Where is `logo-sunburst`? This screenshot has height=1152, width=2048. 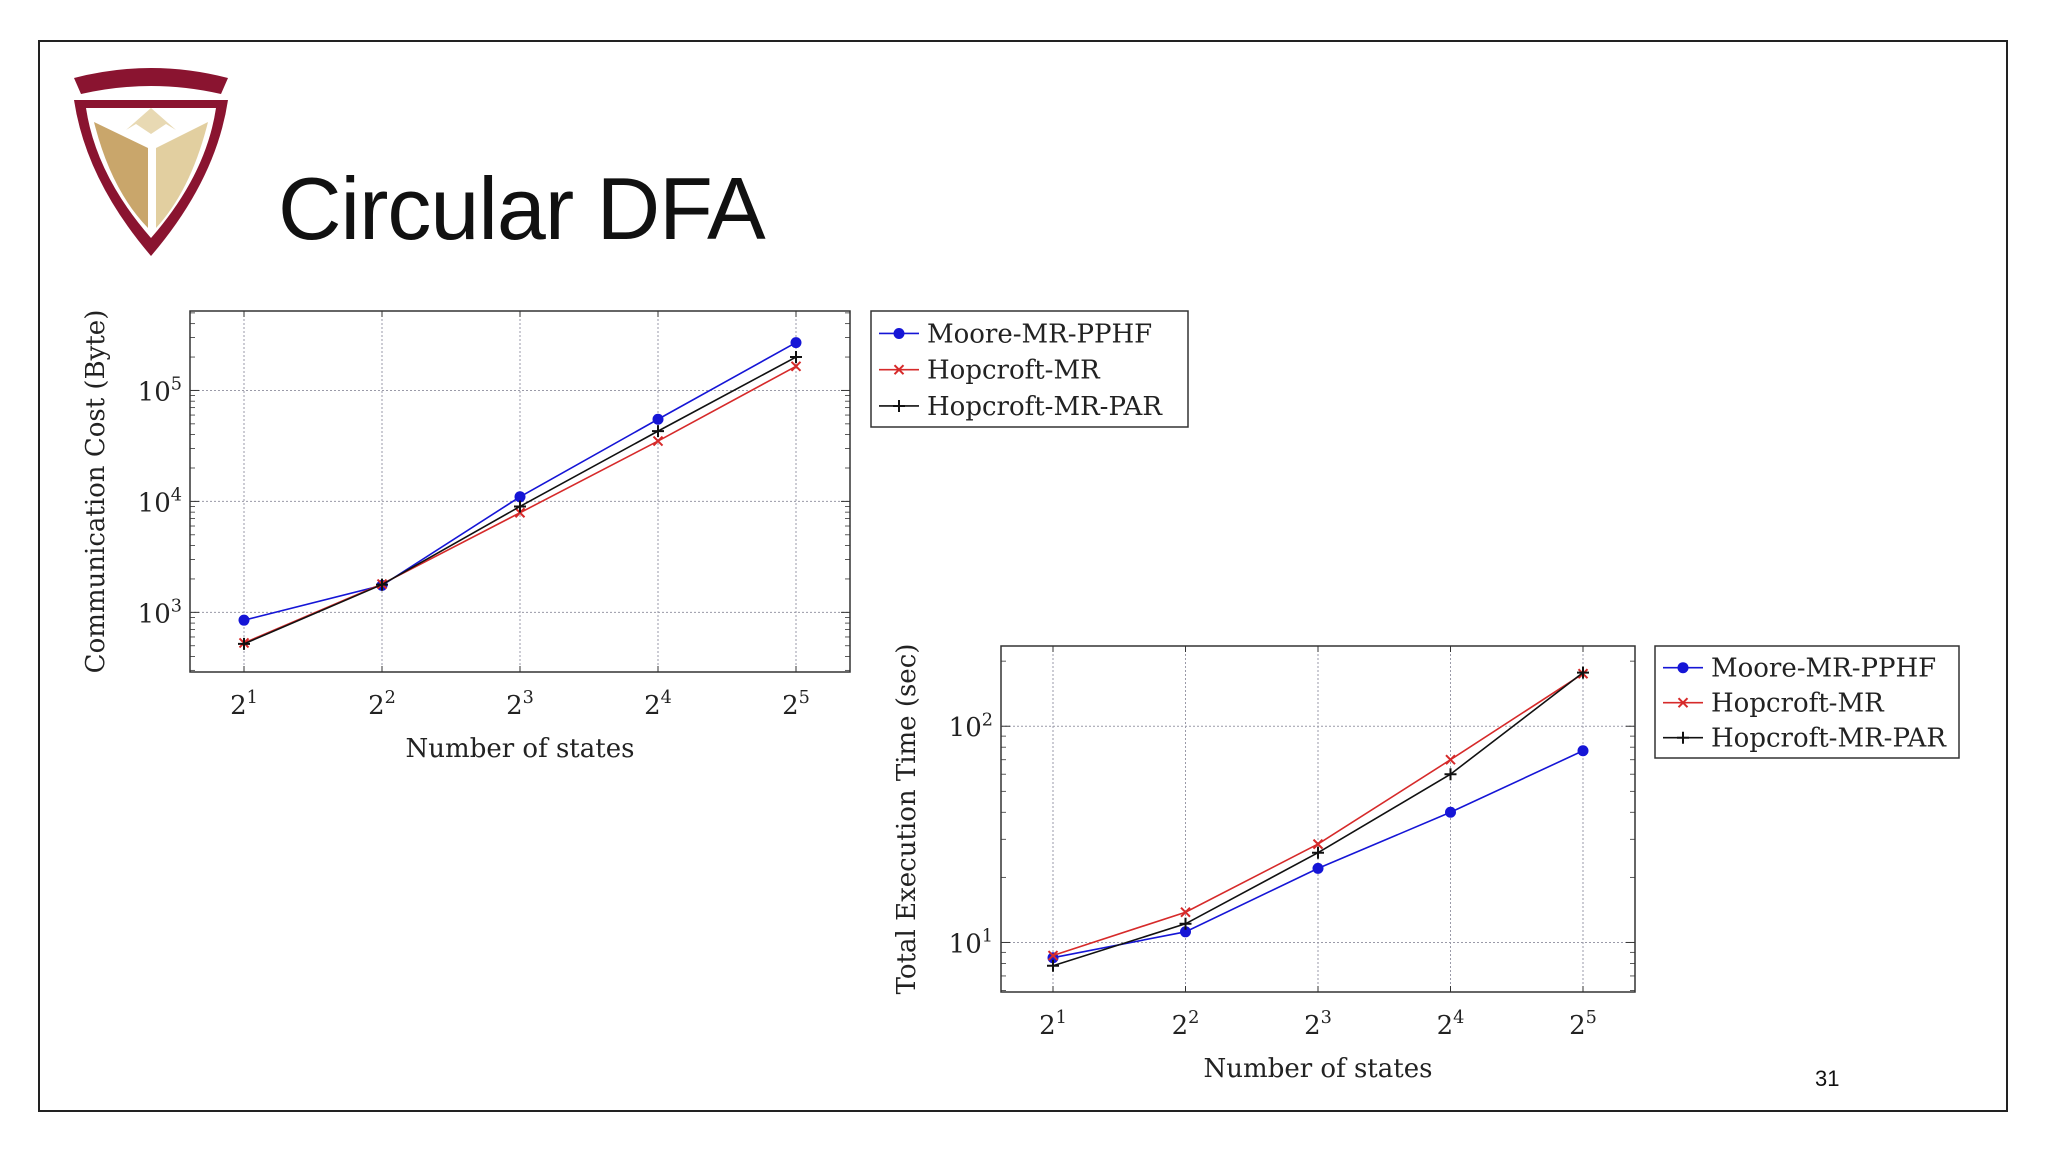
logo-sunburst is located at coordinates (151, 121).